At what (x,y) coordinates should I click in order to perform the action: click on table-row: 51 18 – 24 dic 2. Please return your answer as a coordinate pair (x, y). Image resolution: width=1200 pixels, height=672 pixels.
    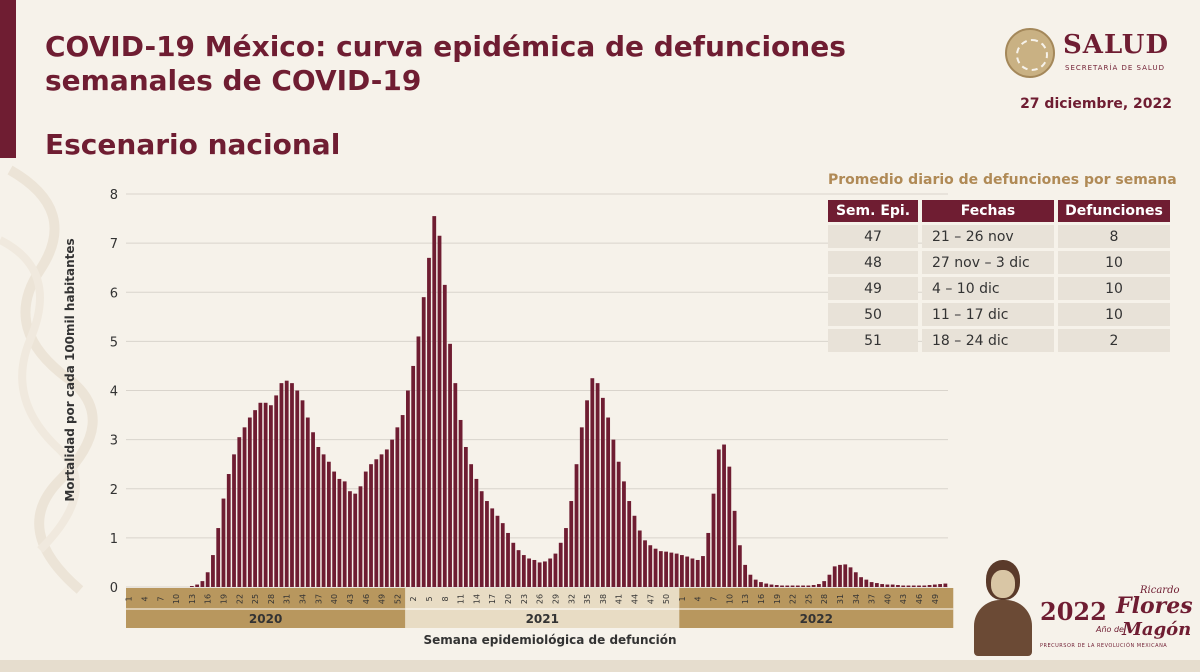
    Looking at the image, I should click on (999, 340).